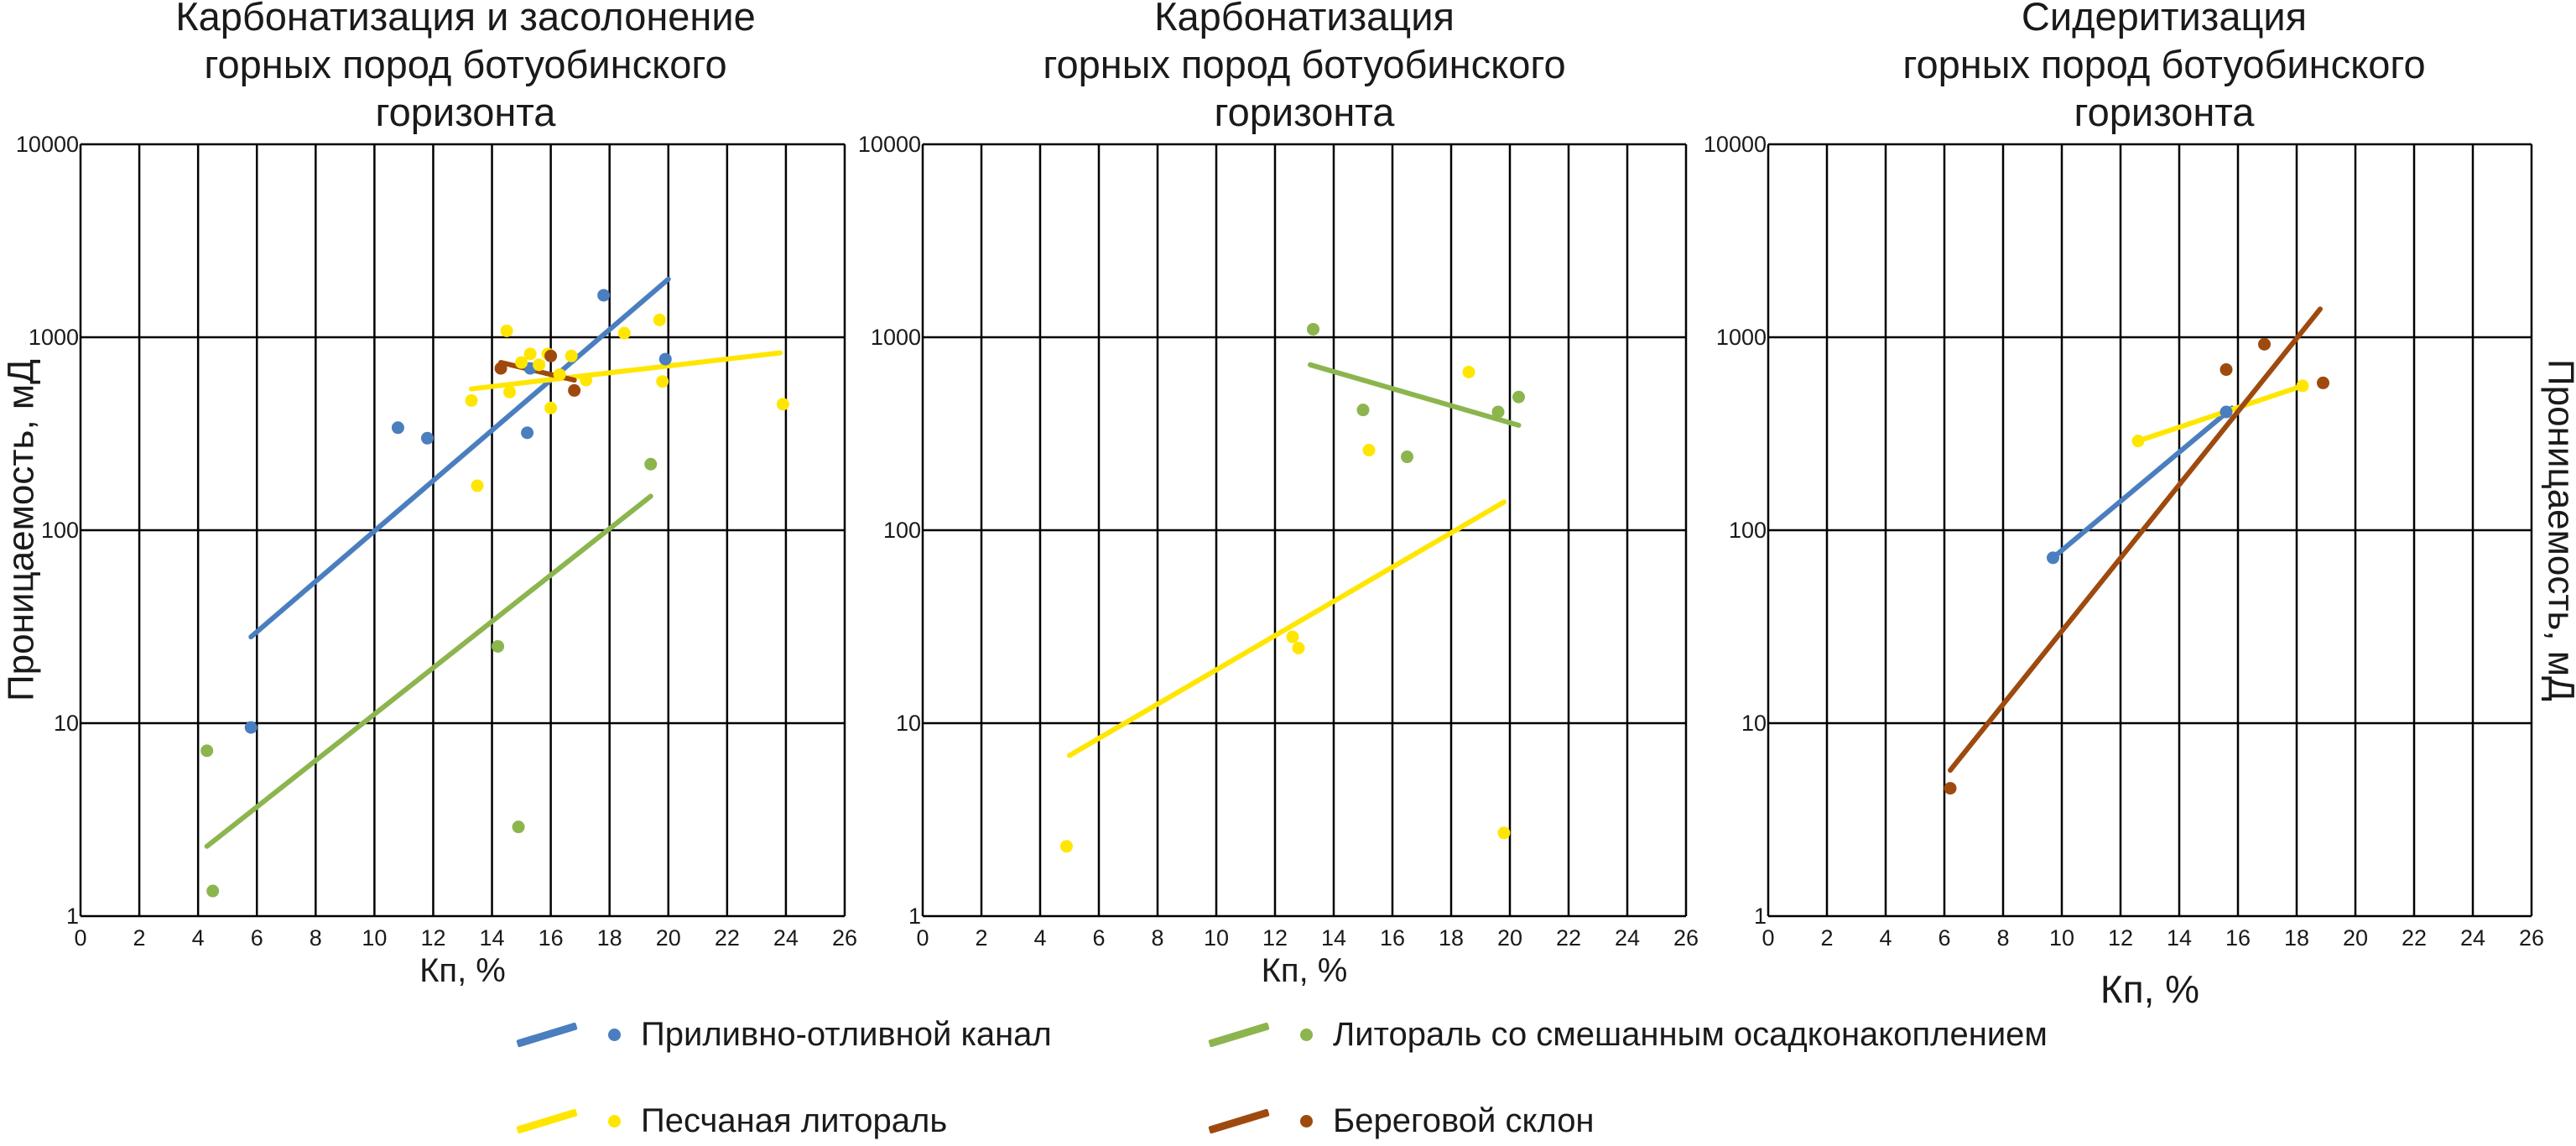 This screenshot has width=2576, height=1146. What do you see at coordinates (60, 530) in the screenshot?
I see `y-tick-label: 100` at bounding box center [60, 530].